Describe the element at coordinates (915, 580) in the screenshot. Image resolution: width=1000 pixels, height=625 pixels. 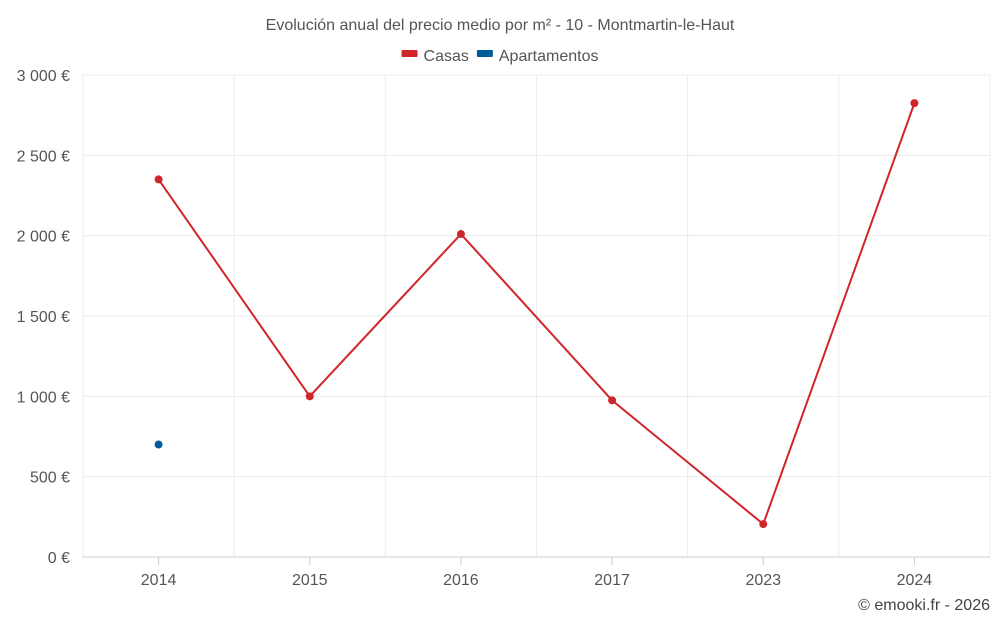
I see `x-tick-label: 2024` at that location.